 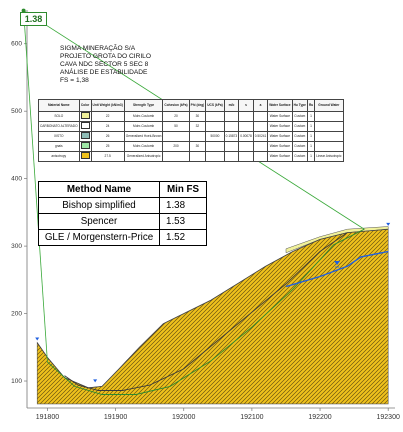 I want to click on methods-table-header: Method Name Min FS, so click(x=122, y=189).